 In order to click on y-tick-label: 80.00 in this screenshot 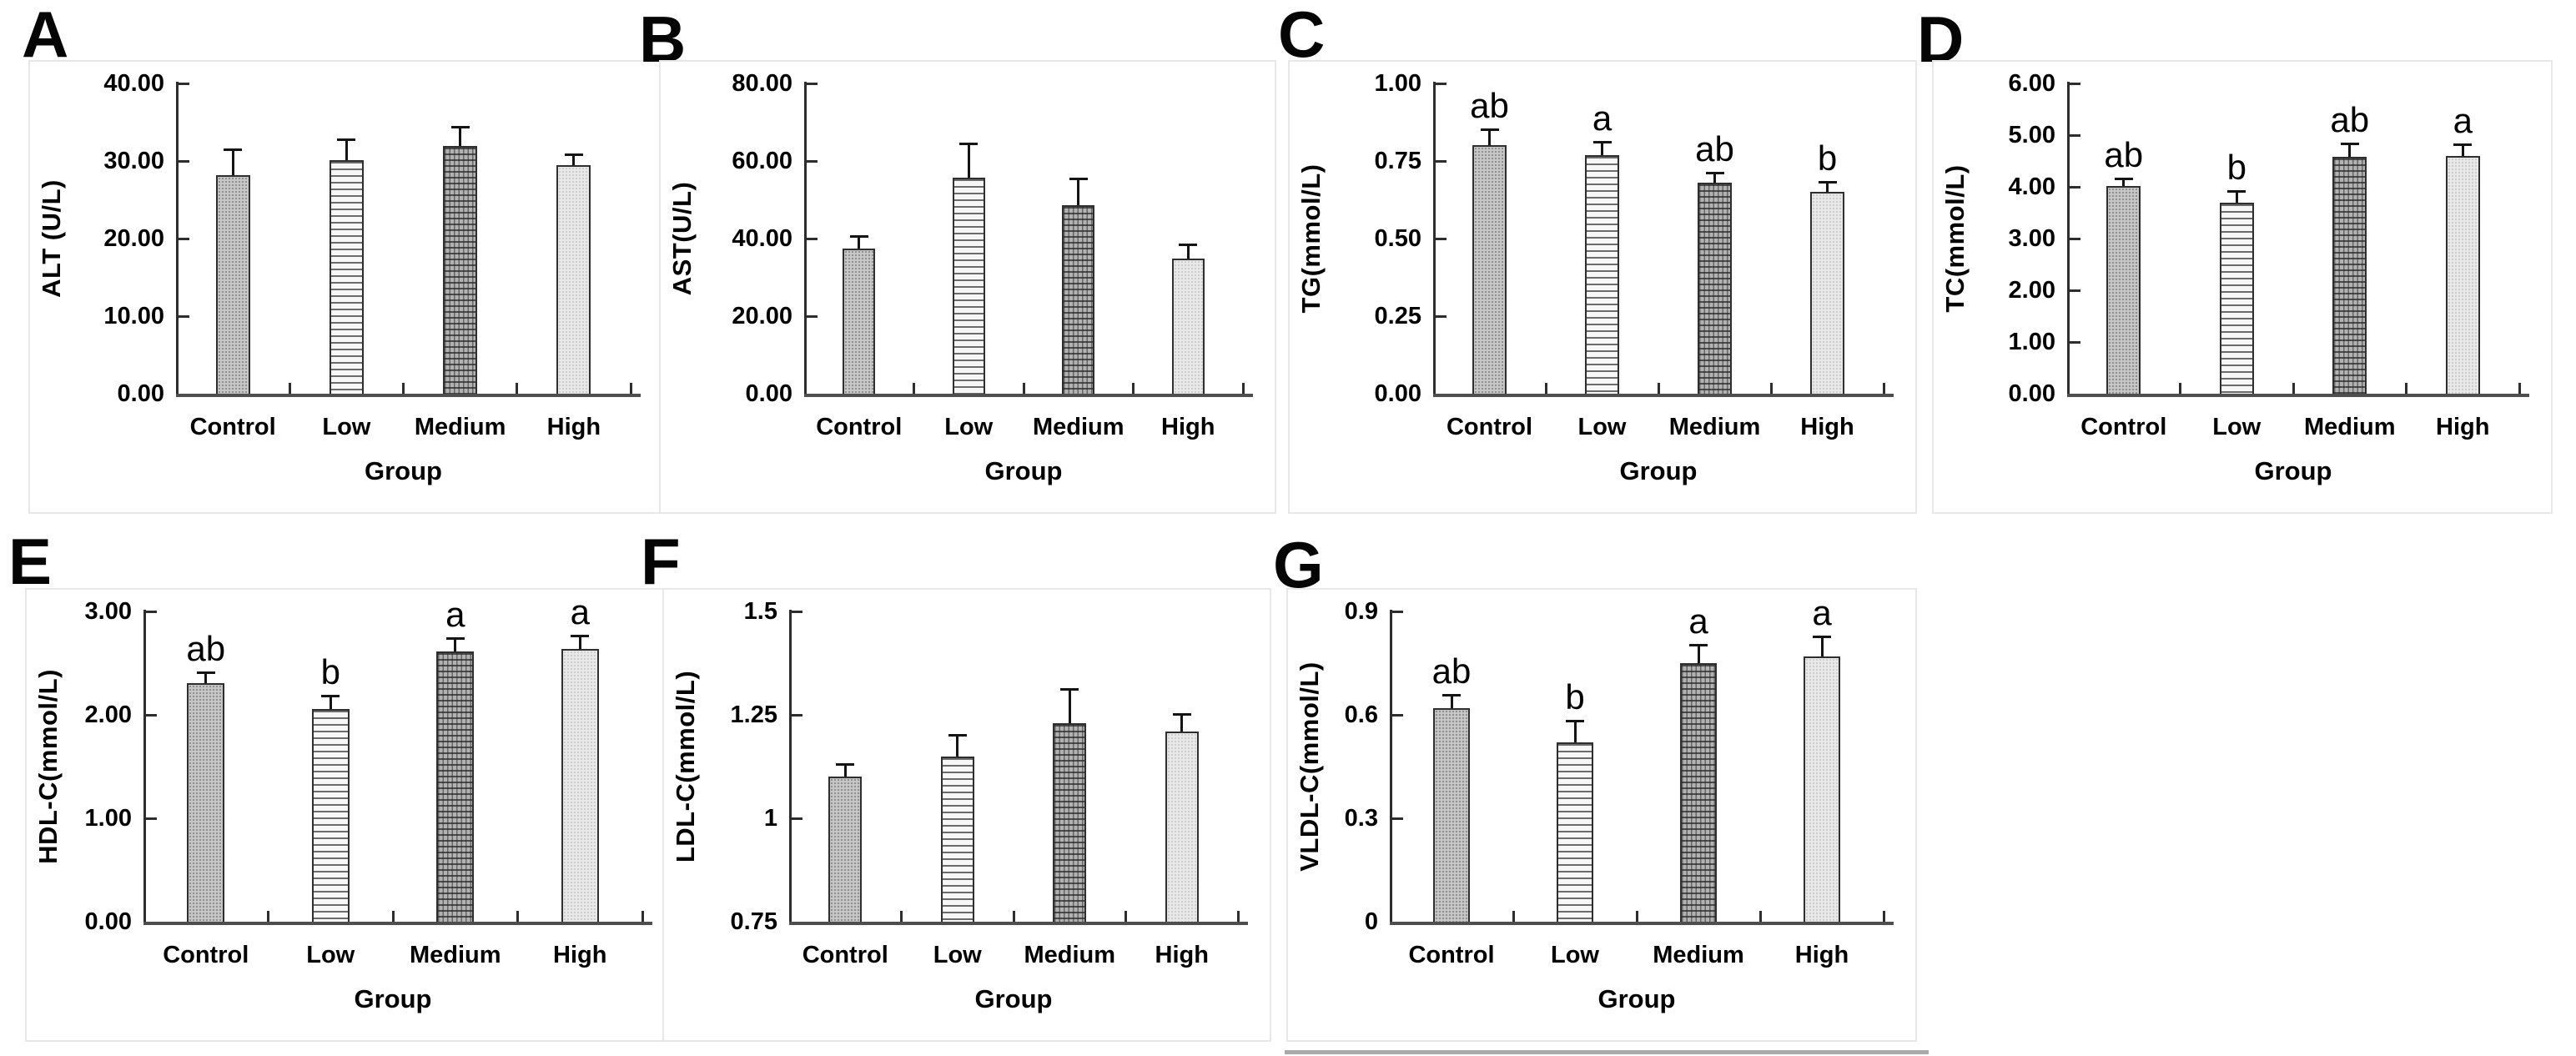, I will do `click(762, 83)`.